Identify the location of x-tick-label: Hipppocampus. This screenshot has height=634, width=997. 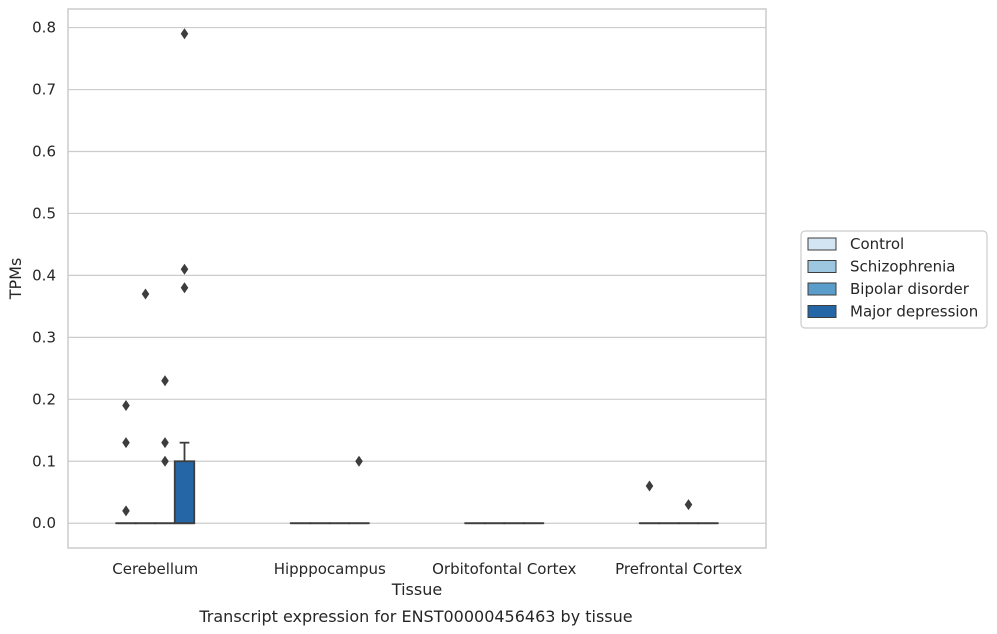
(330, 569).